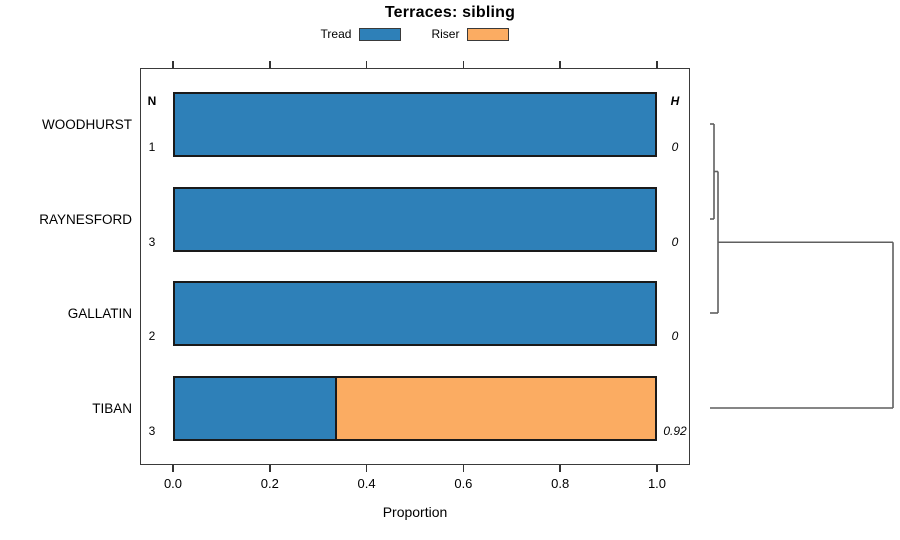 This screenshot has width=900, height=540. I want to click on x-tick-label: 0.6, so click(463, 483).